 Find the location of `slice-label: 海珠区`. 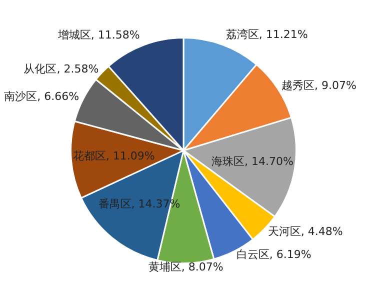

slice-label: 海珠区 is located at coordinates (227, 161).